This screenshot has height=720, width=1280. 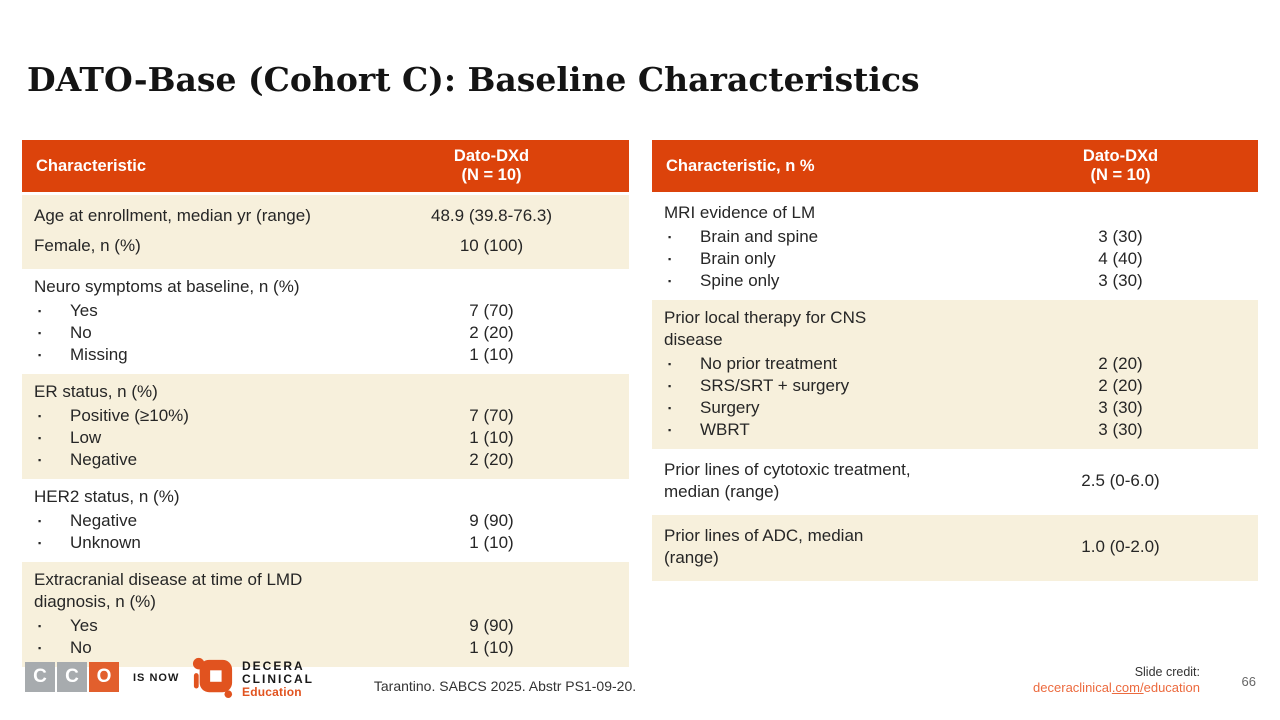 I want to click on value-cell: 2.5 (0-6.0), so click(x=1120, y=480).